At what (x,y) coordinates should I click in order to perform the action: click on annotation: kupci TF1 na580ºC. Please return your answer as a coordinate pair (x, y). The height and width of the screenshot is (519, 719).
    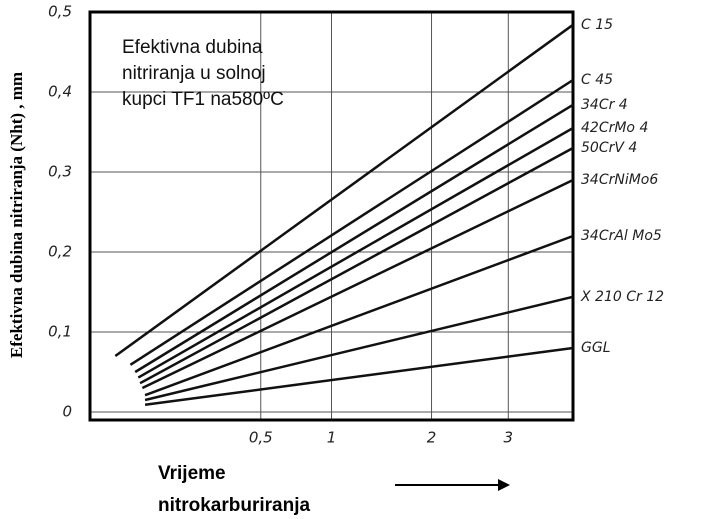
    Looking at the image, I should click on (203, 99).